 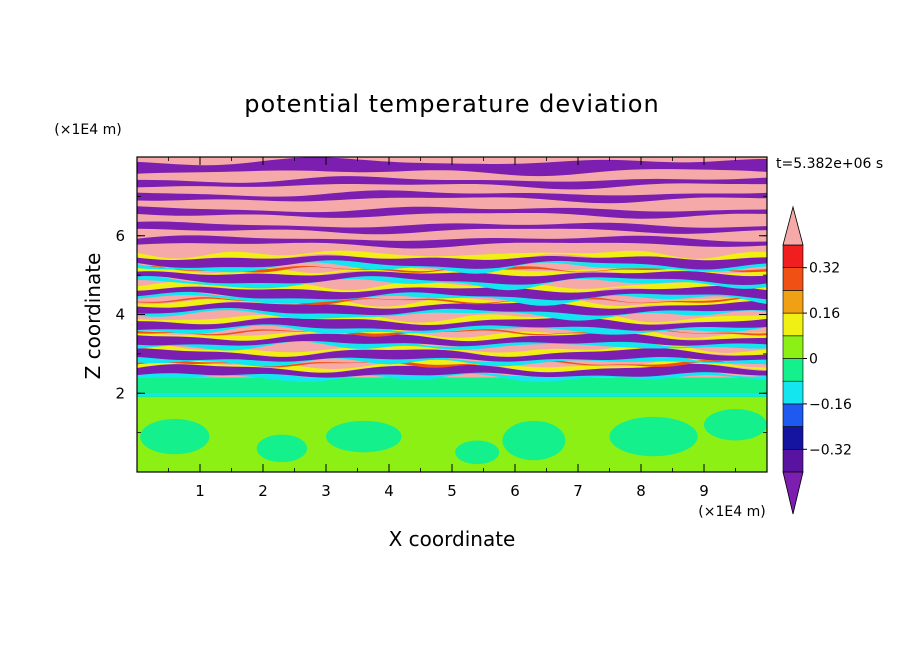 What do you see at coordinates (829, 164) in the screenshot?
I see `time-label: t=5.382e+06 s` at bounding box center [829, 164].